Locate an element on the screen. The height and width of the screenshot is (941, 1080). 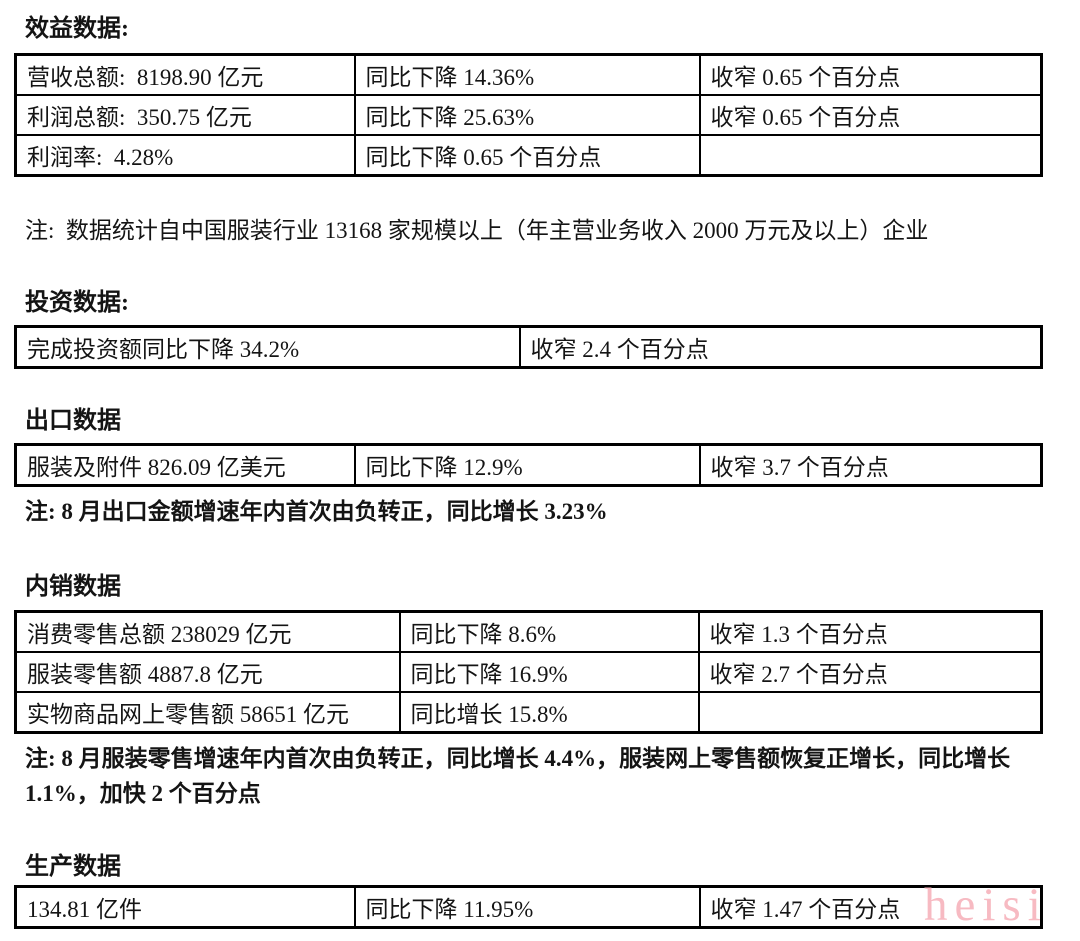
table-row: 消费零售总额 238029 亿元 同比下降 8.6% 收窄 1.3 个百分点 is located at coordinates (528, 631).